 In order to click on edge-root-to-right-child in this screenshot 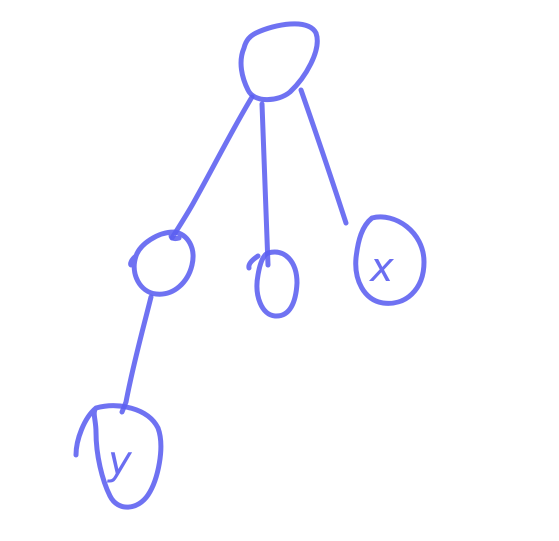, I will do `click(323, 156)`.